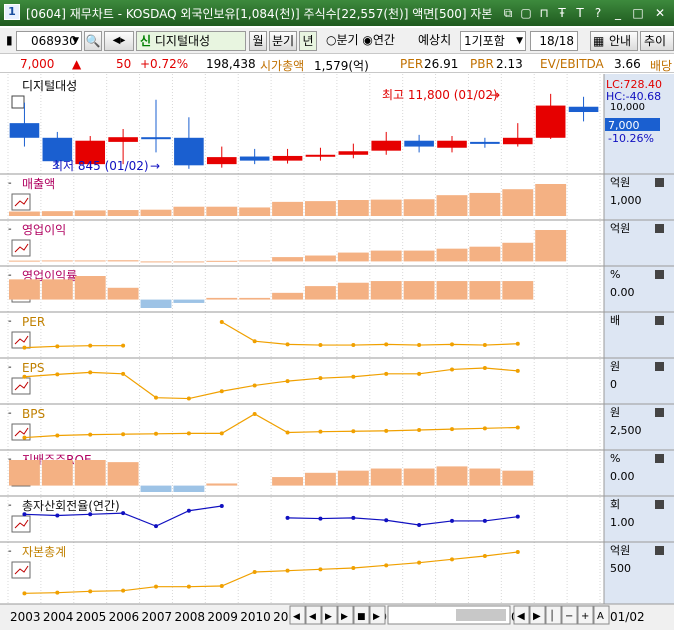  I want to click on minimize-icon: _, so click(618, 13).